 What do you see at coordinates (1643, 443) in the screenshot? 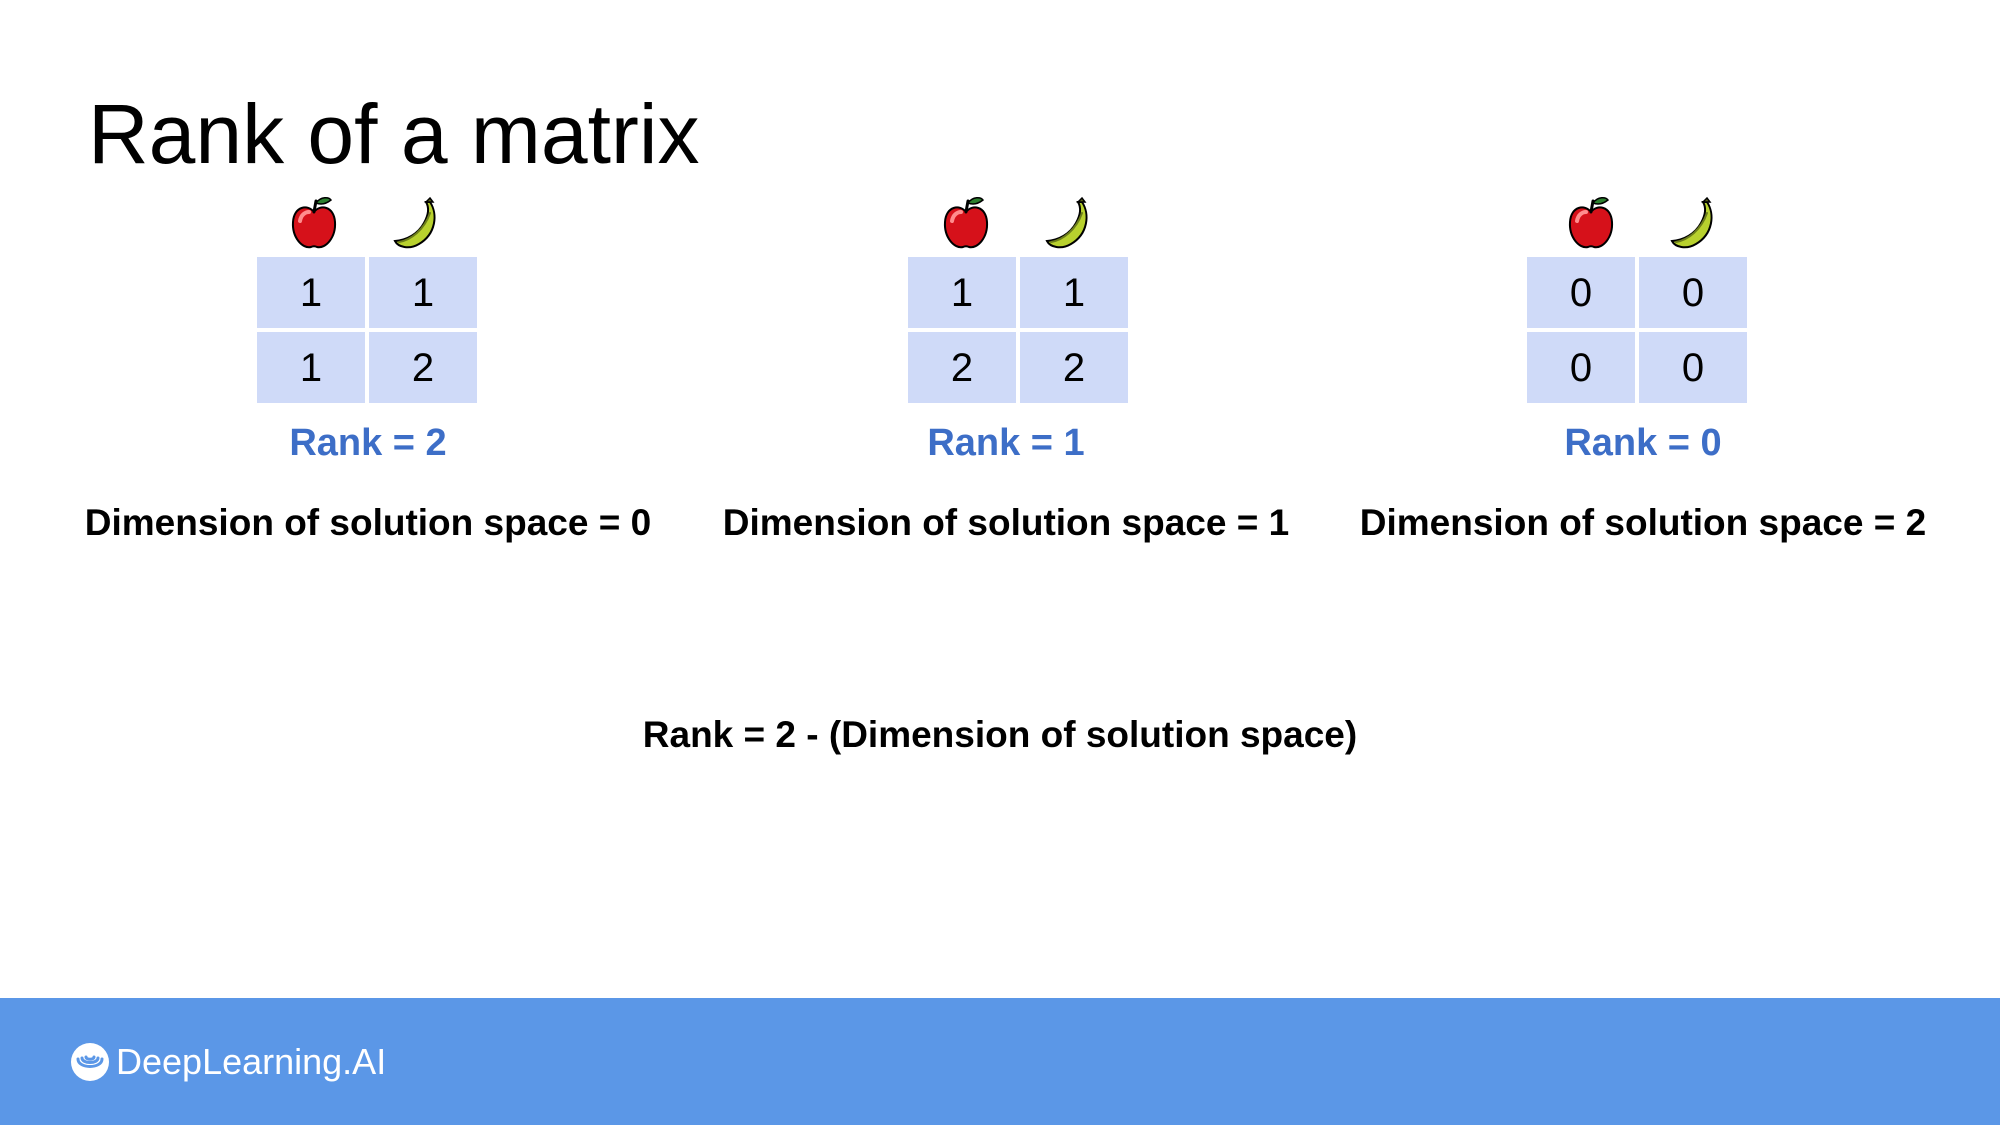
I see `rank-label: Rank = 0` at bounding box center [1643, 443].